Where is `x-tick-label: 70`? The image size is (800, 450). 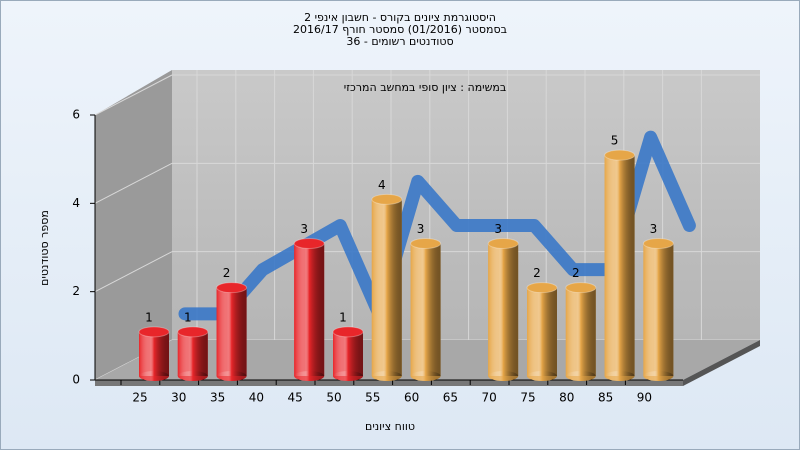
x-tick-label: 70 is located at coordinates (489, 398).